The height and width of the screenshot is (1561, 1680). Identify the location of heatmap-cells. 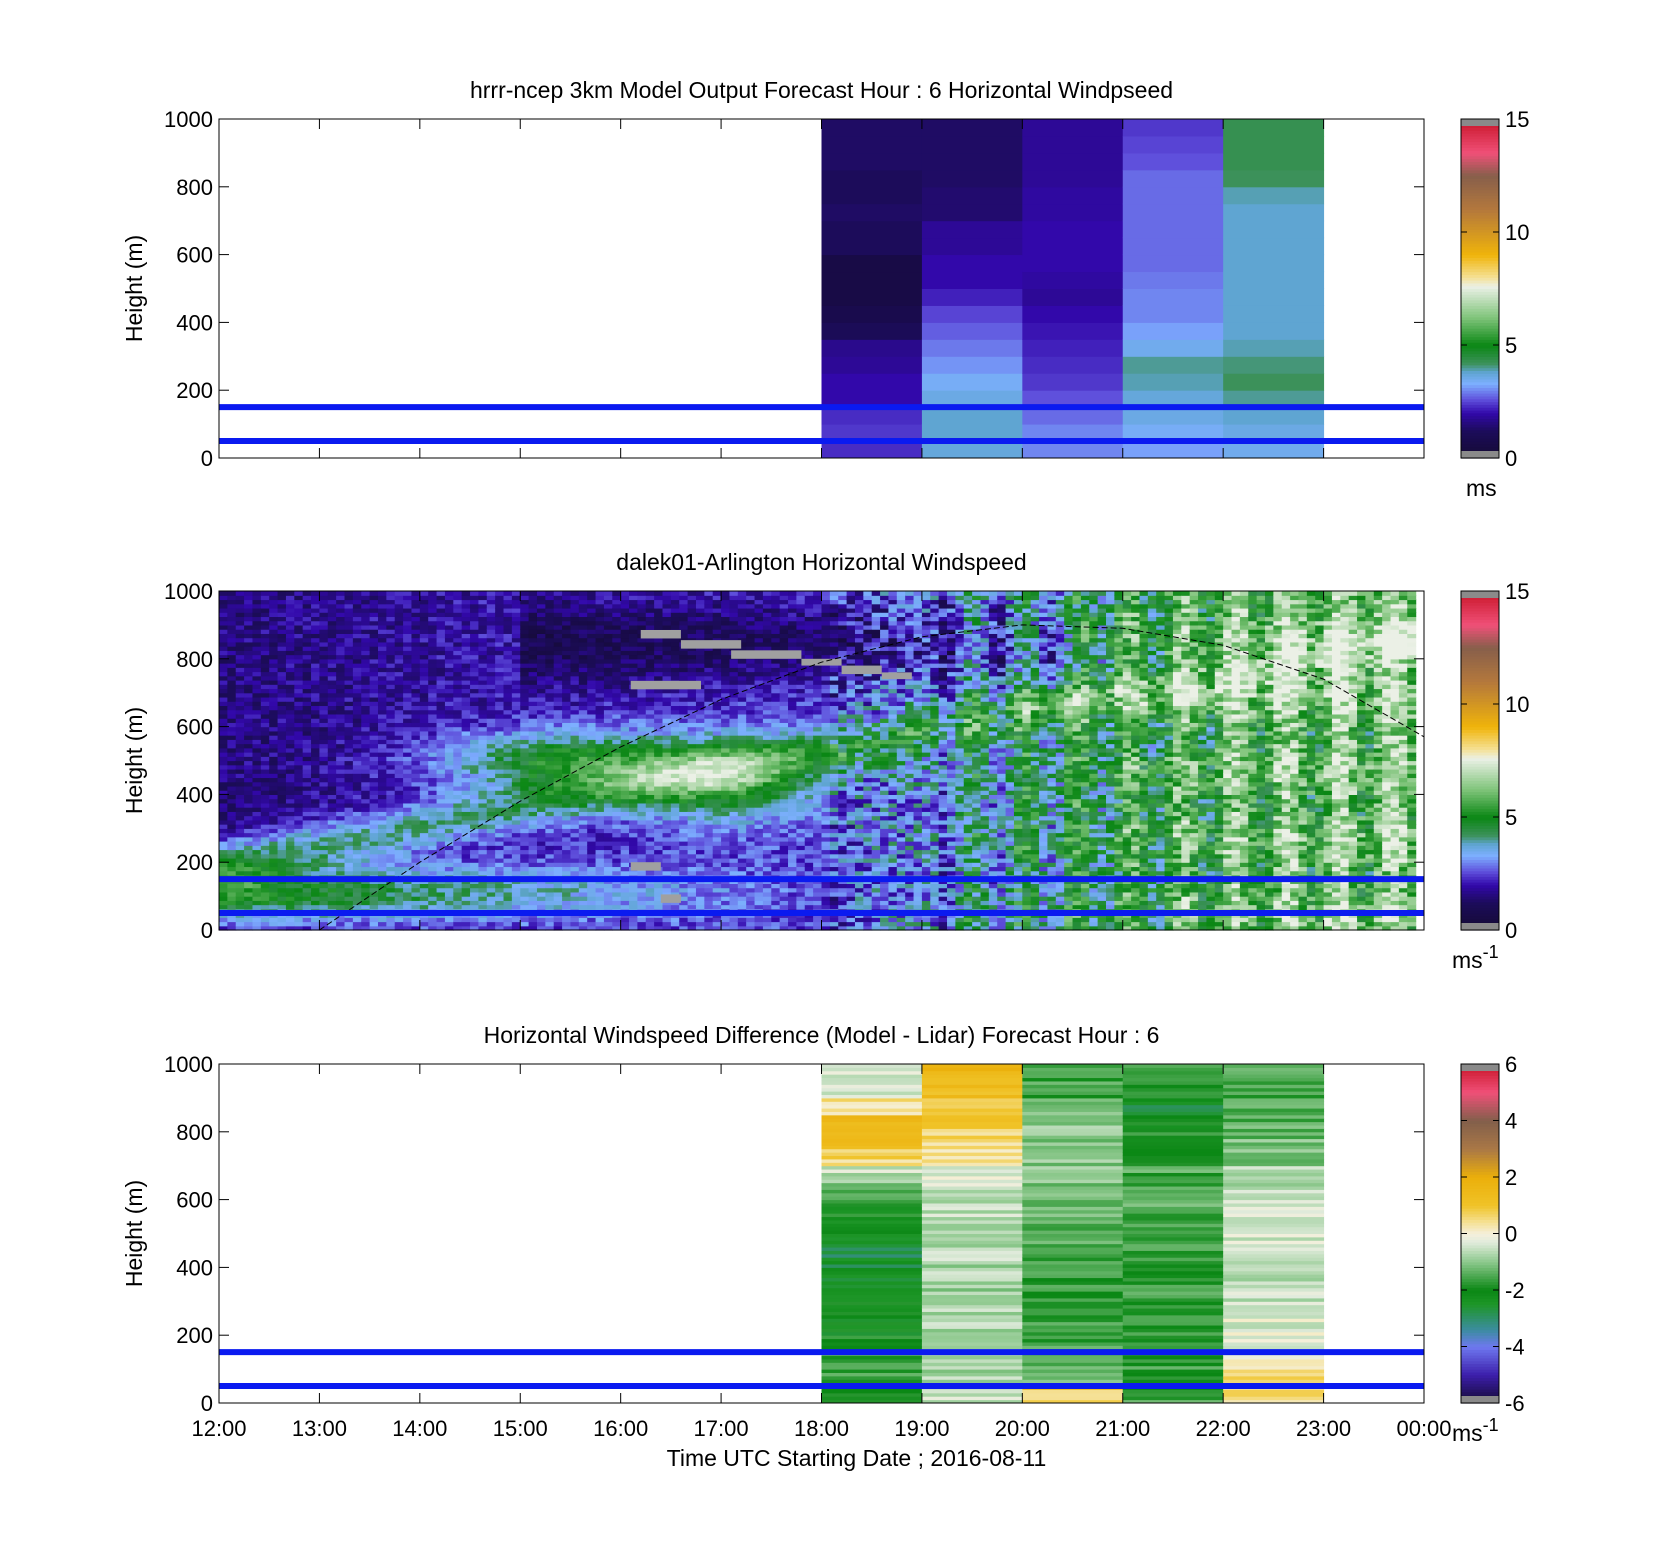
(1073, 289).